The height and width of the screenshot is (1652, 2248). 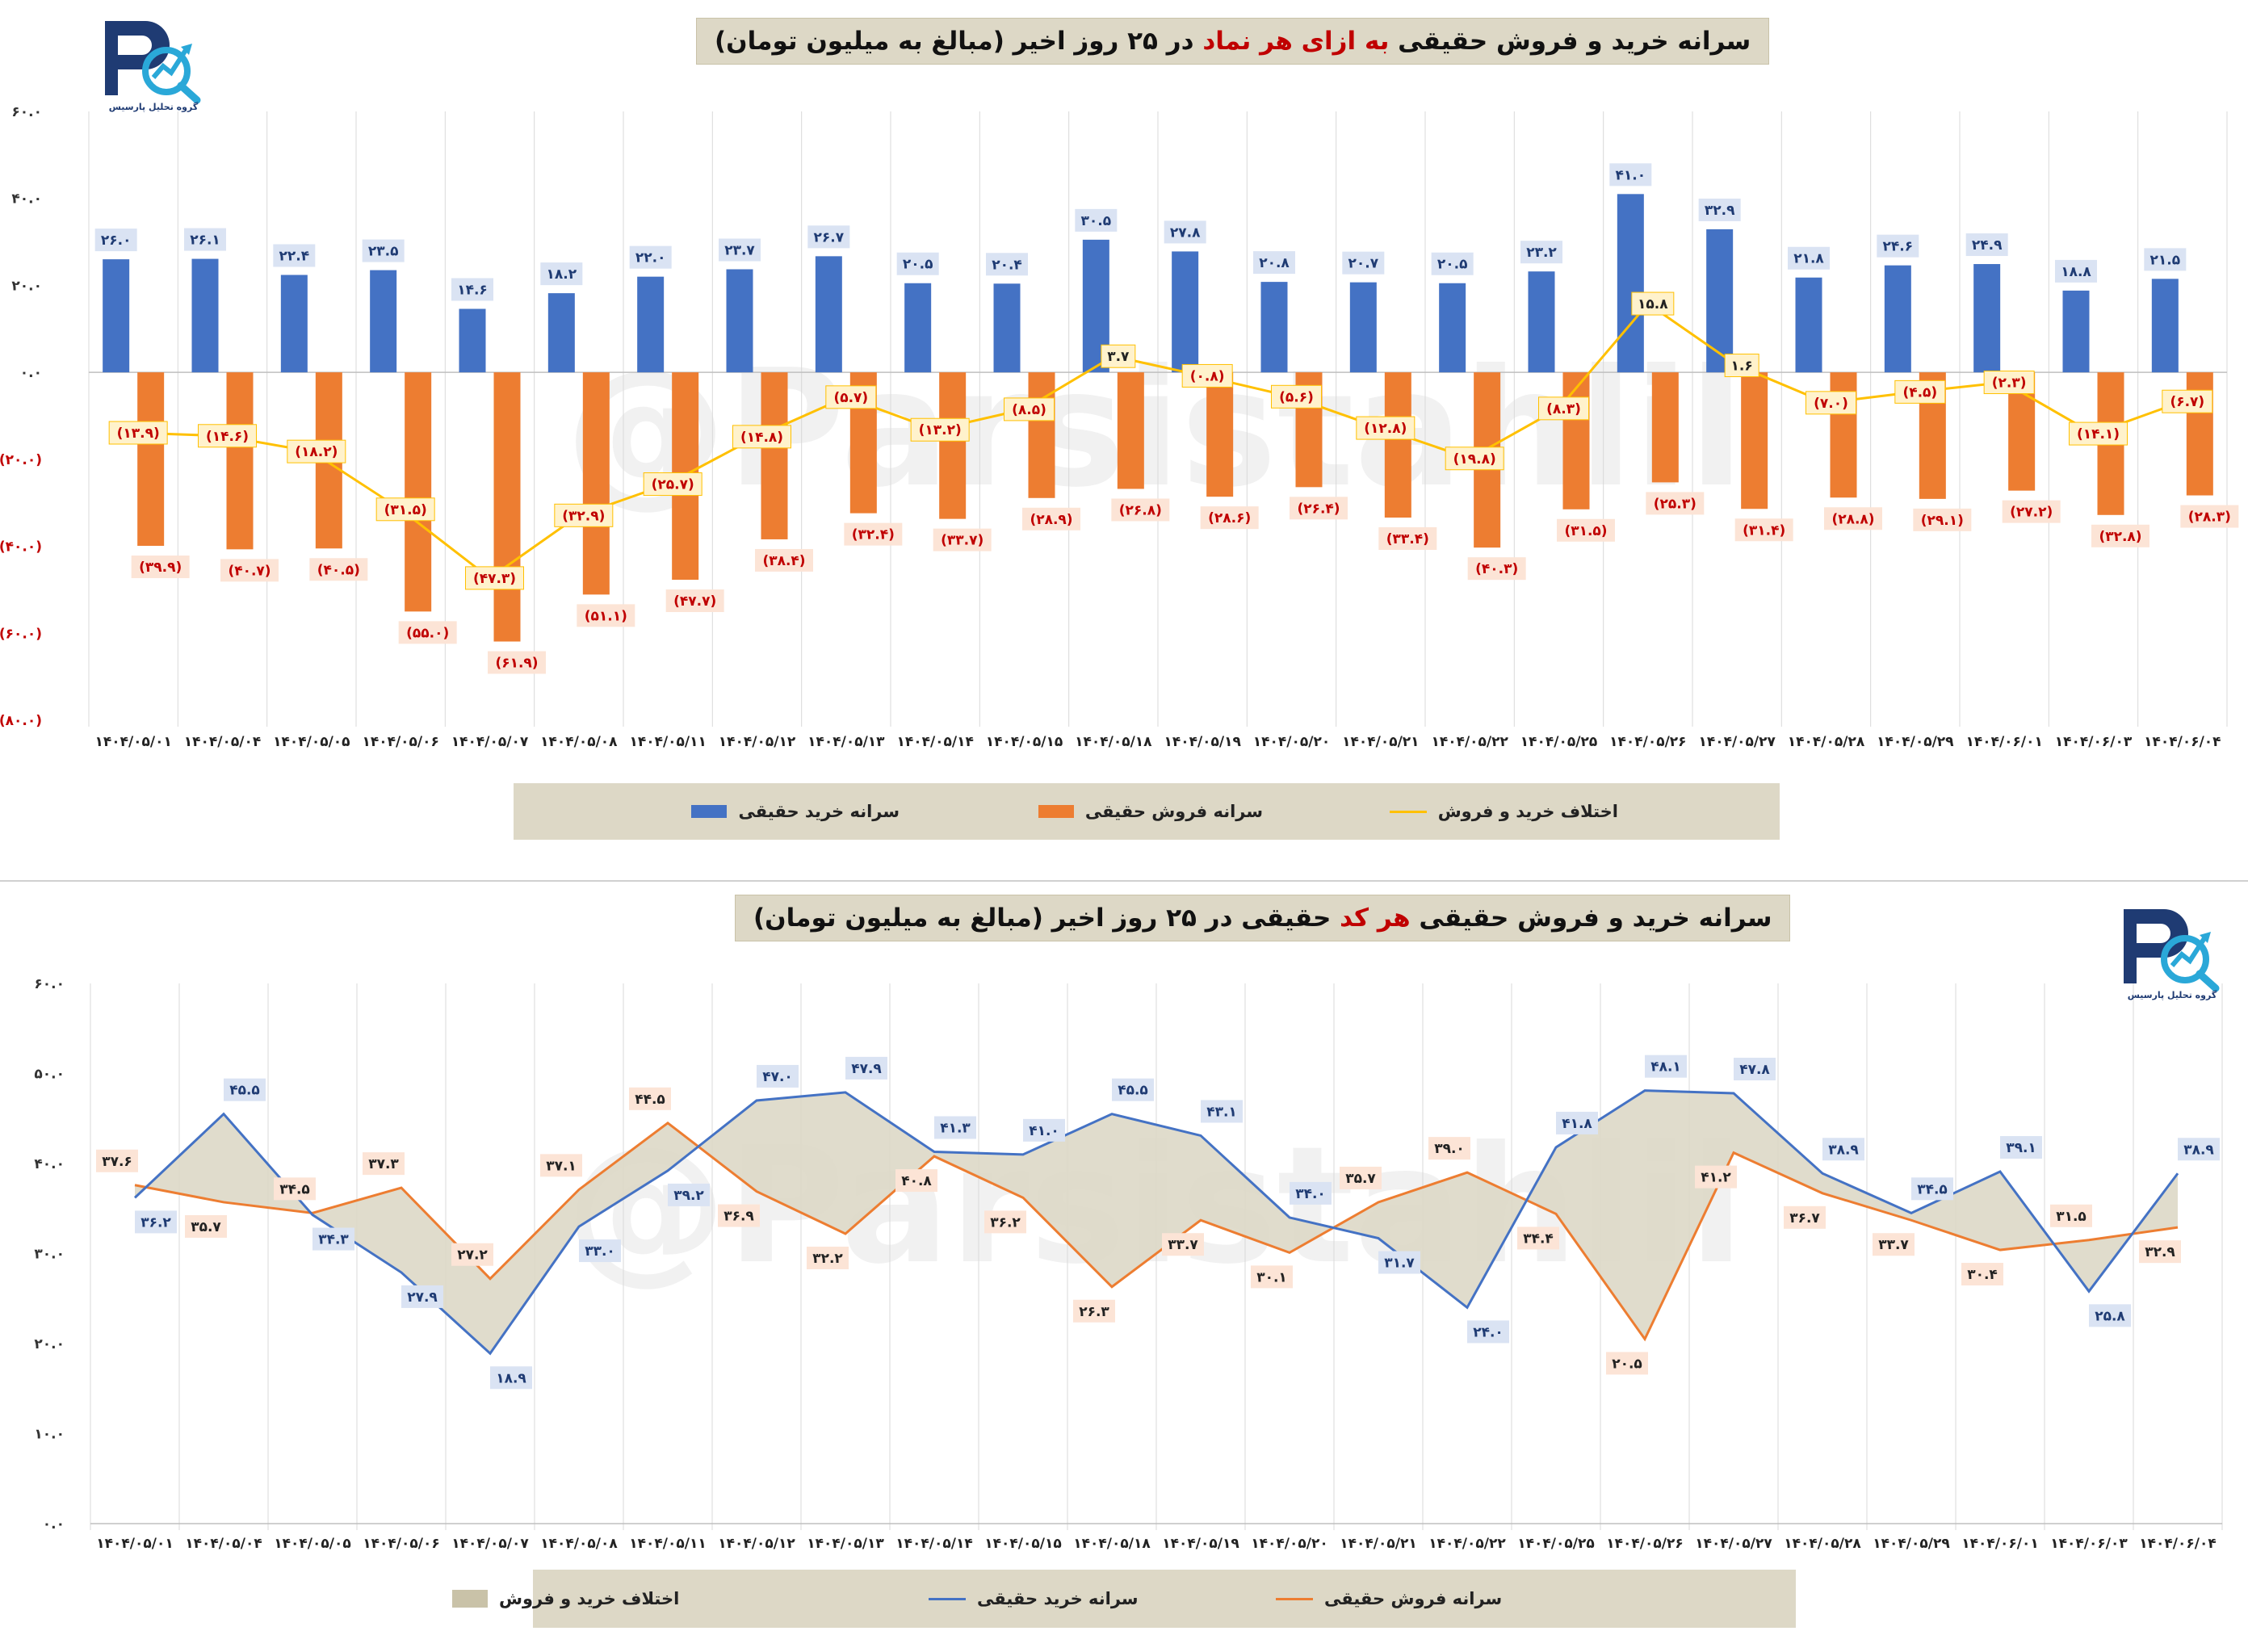 I want to click on x-tick-label: ۱۴۰۴/۰۵/۰۴, so click(x=223, y=742).